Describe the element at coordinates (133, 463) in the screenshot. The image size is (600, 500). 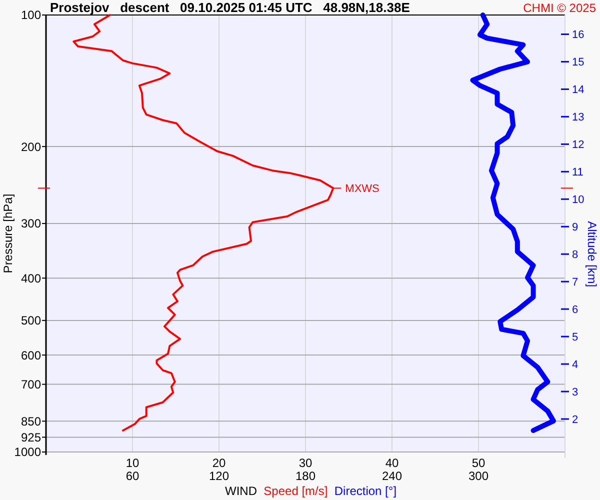
I see `x-tick-label: 10` at that location.